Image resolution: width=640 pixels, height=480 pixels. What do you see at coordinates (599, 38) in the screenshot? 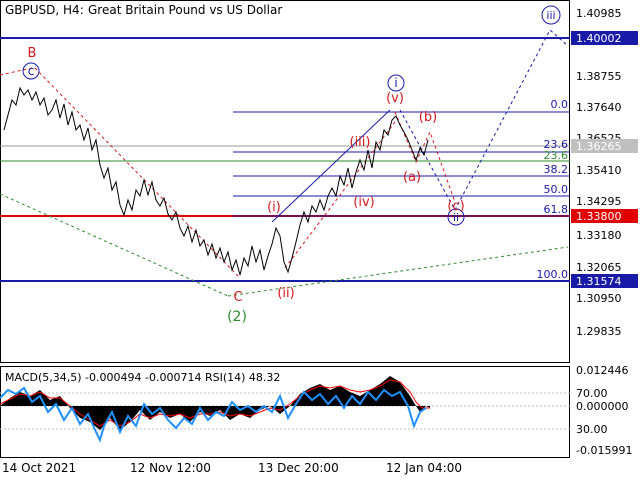
I see `resistance-price-label: 1.40002` at bounding box center [599, 38].